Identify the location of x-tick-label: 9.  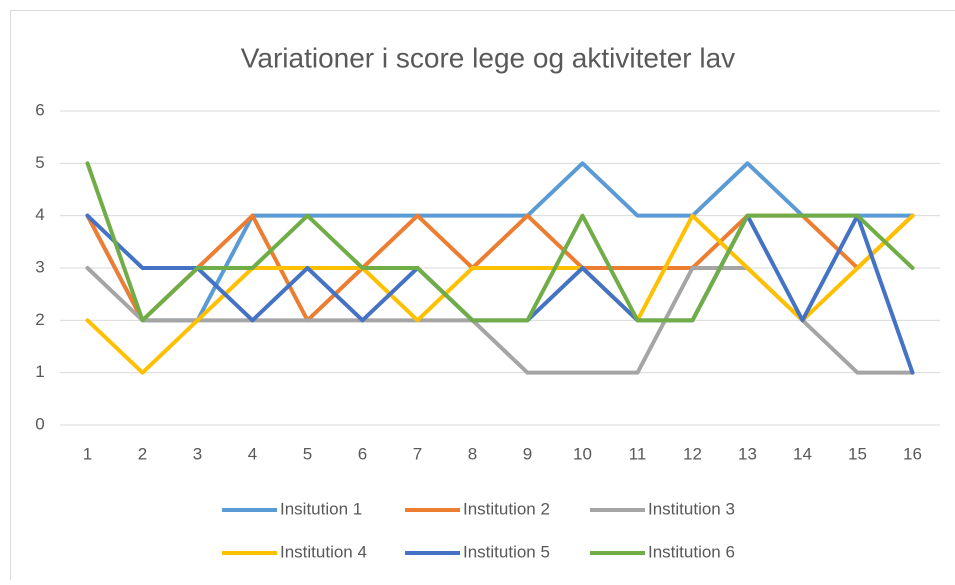
(527, 453).